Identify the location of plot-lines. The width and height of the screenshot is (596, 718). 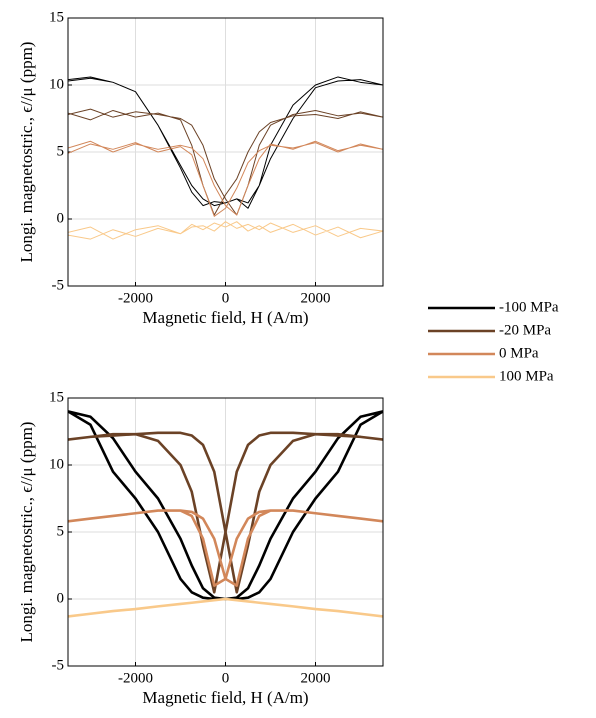
(225, 158).